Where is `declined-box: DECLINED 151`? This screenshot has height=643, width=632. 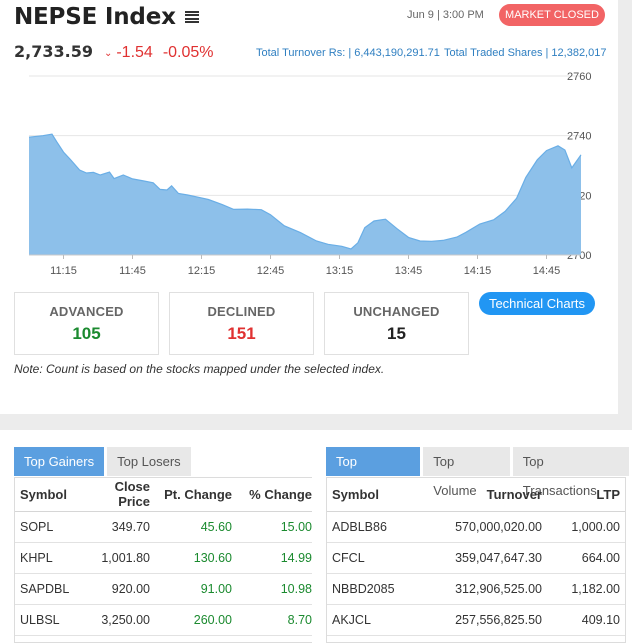 declined-box: DECLINED 151 is located at coordinates (241, 323).